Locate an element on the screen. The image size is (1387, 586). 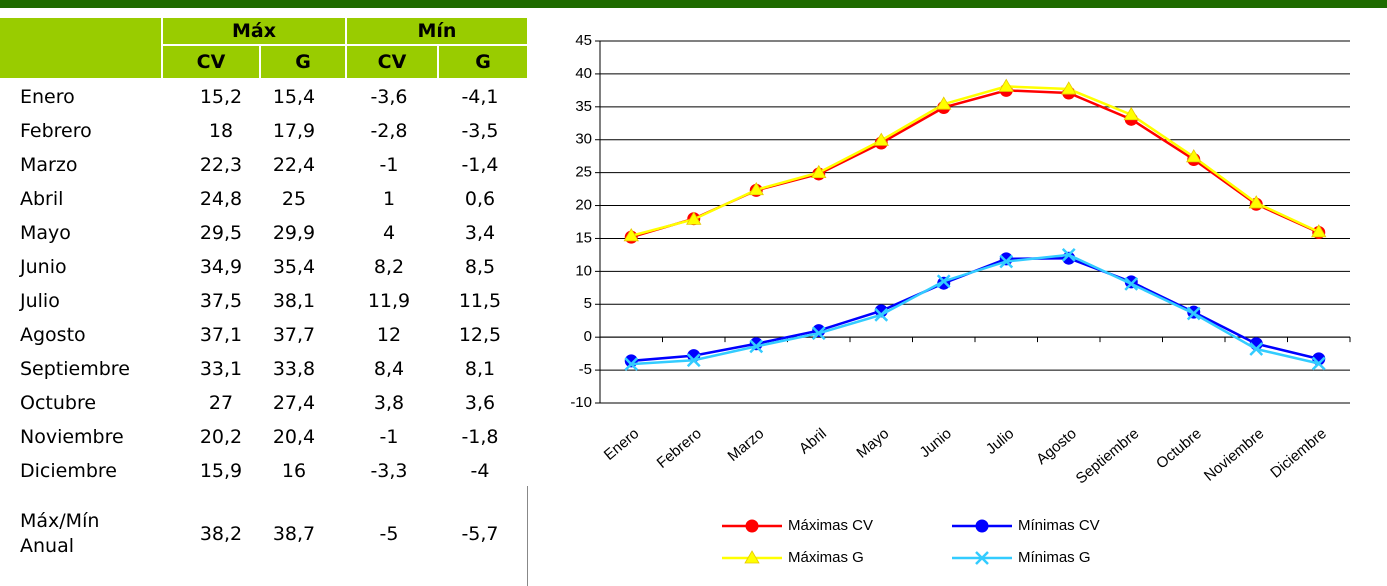
y-tick-label: 35 is located at coordinates (583, 106).